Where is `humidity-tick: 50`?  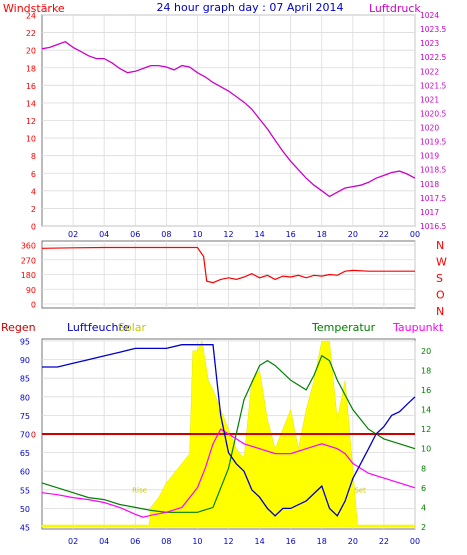 humidity-tick: 50 is located at coordinates (25, 509).